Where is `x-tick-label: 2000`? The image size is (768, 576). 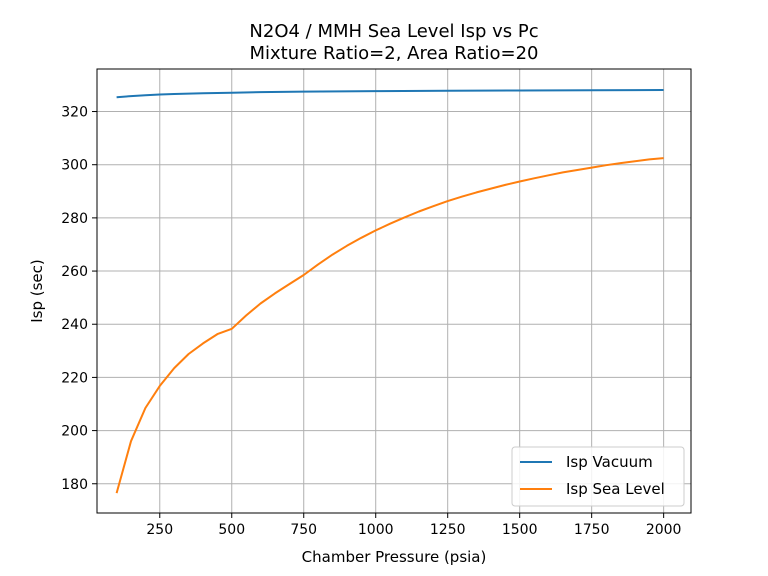 x-tick-label: 2000 is located at coordinates (664, 530).